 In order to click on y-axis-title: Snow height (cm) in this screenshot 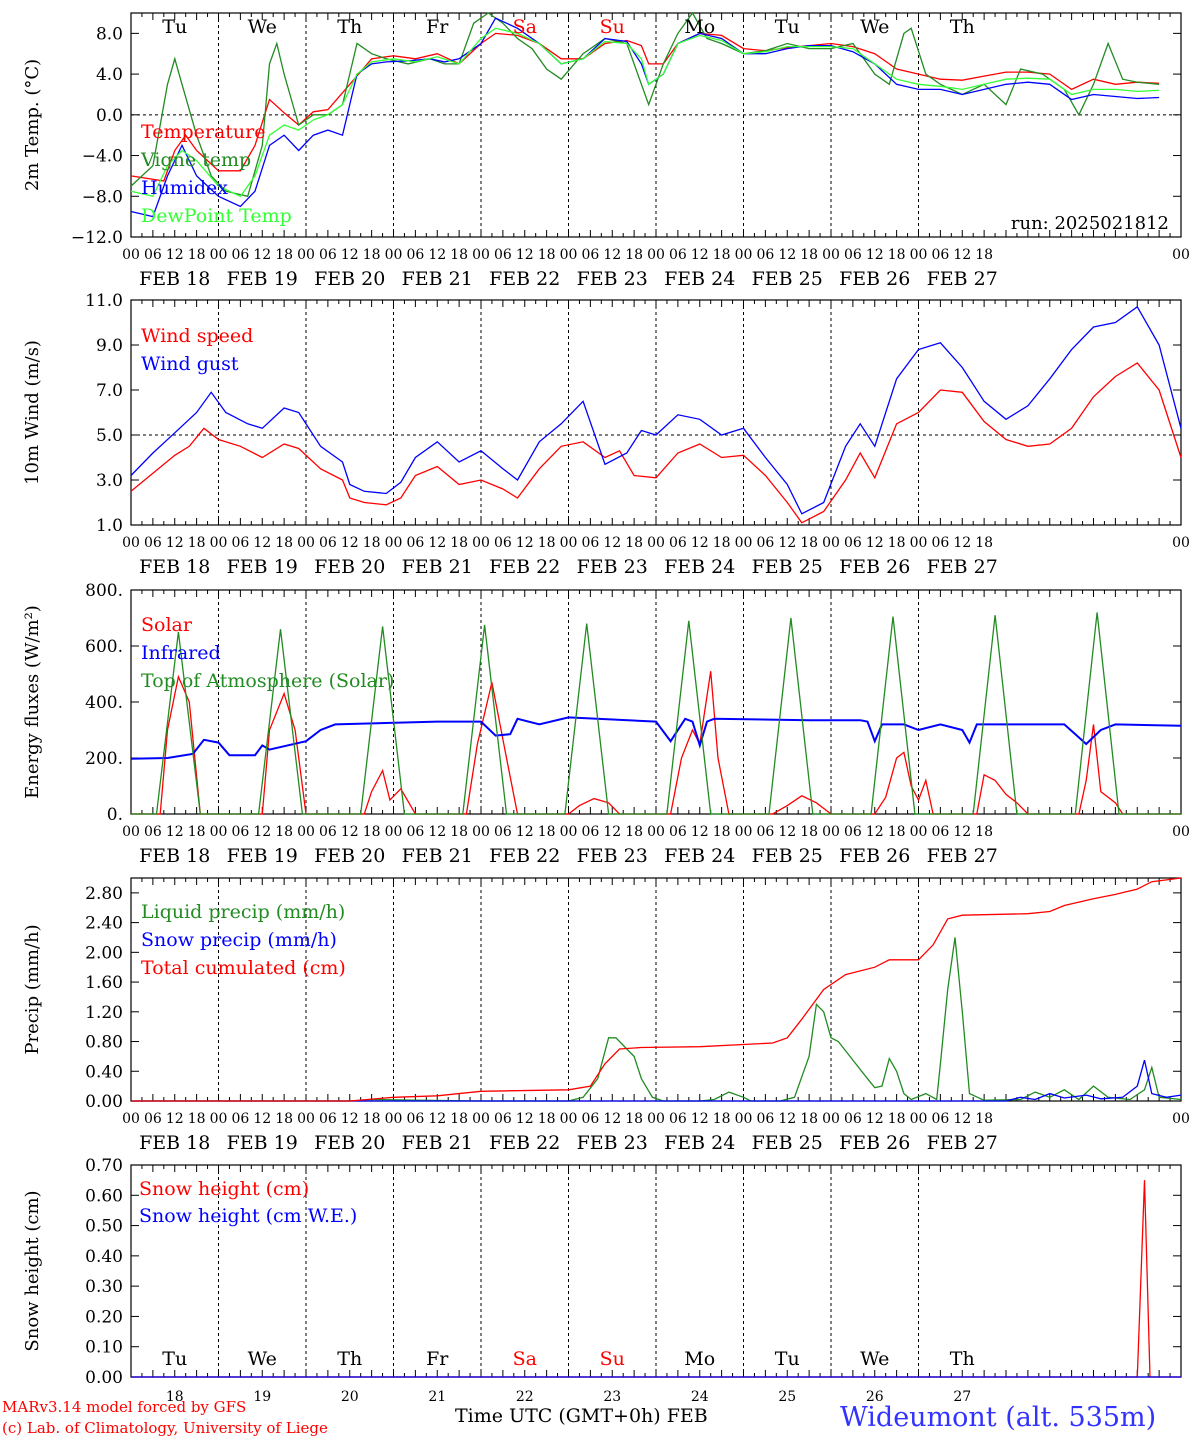, I will do `click(32, 1270)`.